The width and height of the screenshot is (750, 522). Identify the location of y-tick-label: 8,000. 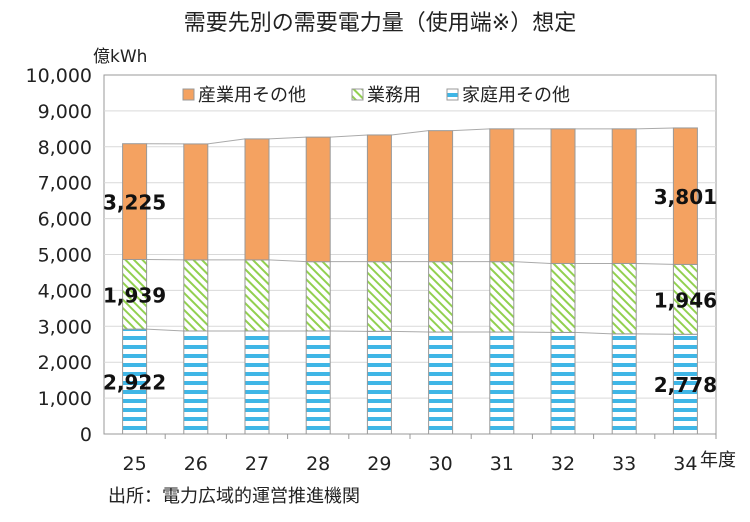
(65, 148).